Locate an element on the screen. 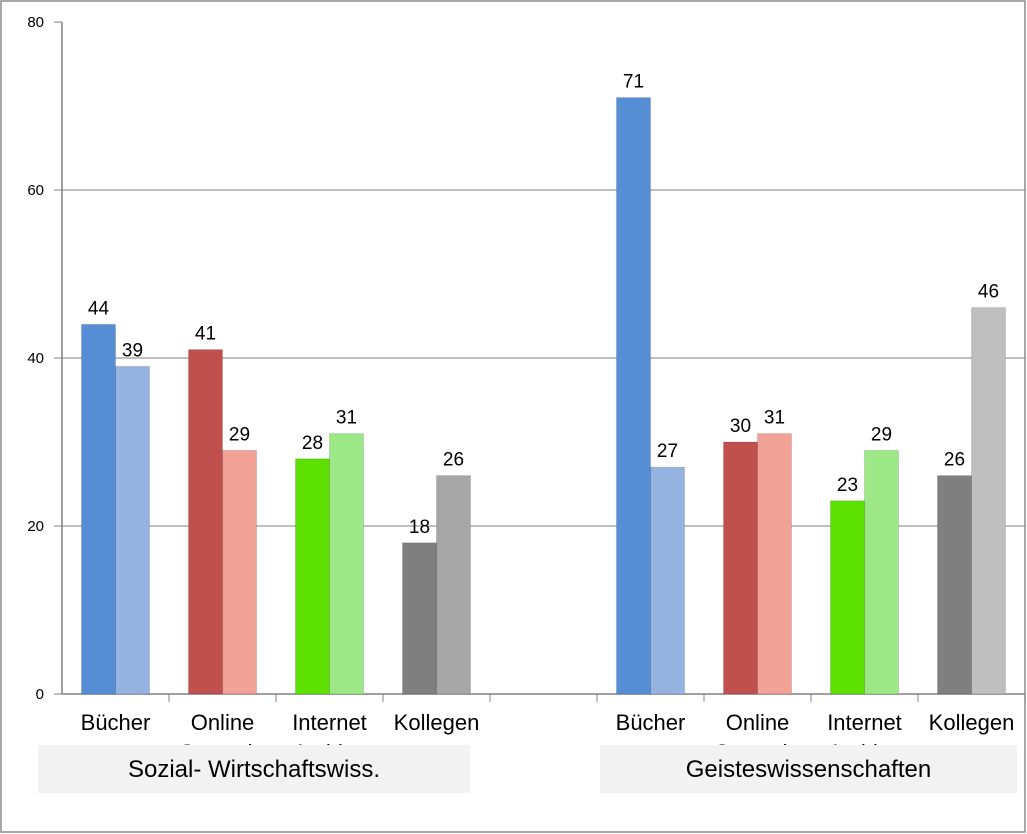 Image resolution: width=1027 pixels, height=834 pixels. bar-g1-c1-s1 is located at coordinates (774, 564).